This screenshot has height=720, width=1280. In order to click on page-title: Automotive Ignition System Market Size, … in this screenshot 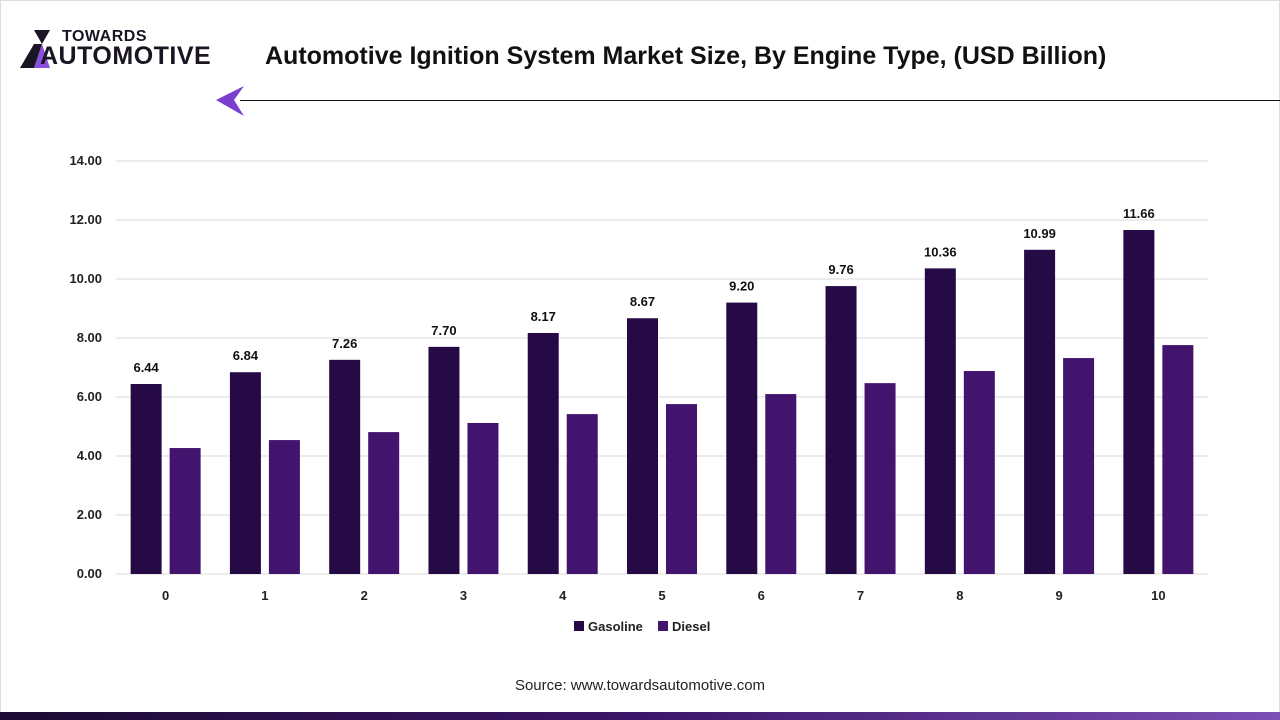, I will do `click(686, 56)`.